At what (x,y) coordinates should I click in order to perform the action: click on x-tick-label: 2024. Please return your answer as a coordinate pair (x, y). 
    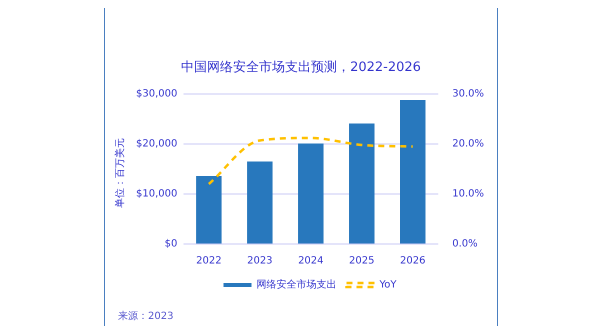
    Looking at the image, I should click on (311, 261).